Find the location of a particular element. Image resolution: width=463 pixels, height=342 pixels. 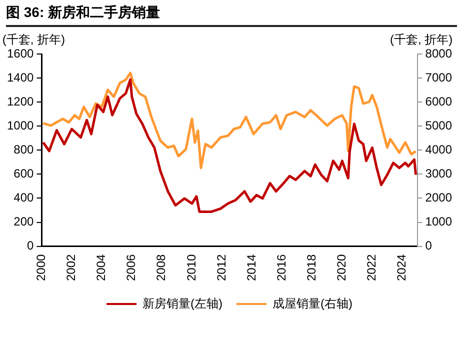

x-tick-label: 2004 is located at coordinates (101, 268).